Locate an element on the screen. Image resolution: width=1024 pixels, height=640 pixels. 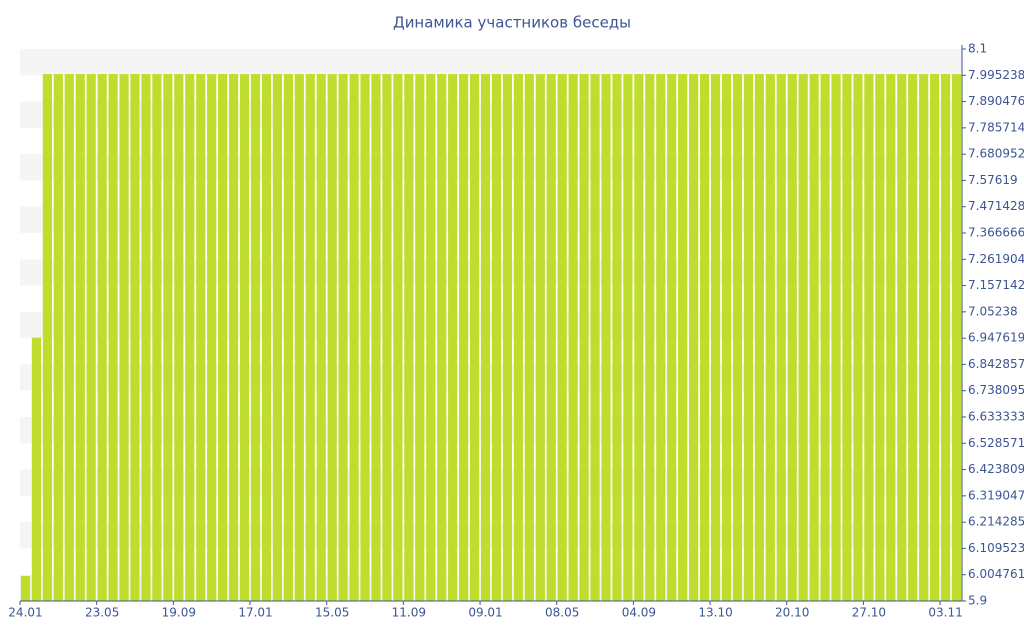
x-tick-label: 27.10 is located at coordinates (869, 613).